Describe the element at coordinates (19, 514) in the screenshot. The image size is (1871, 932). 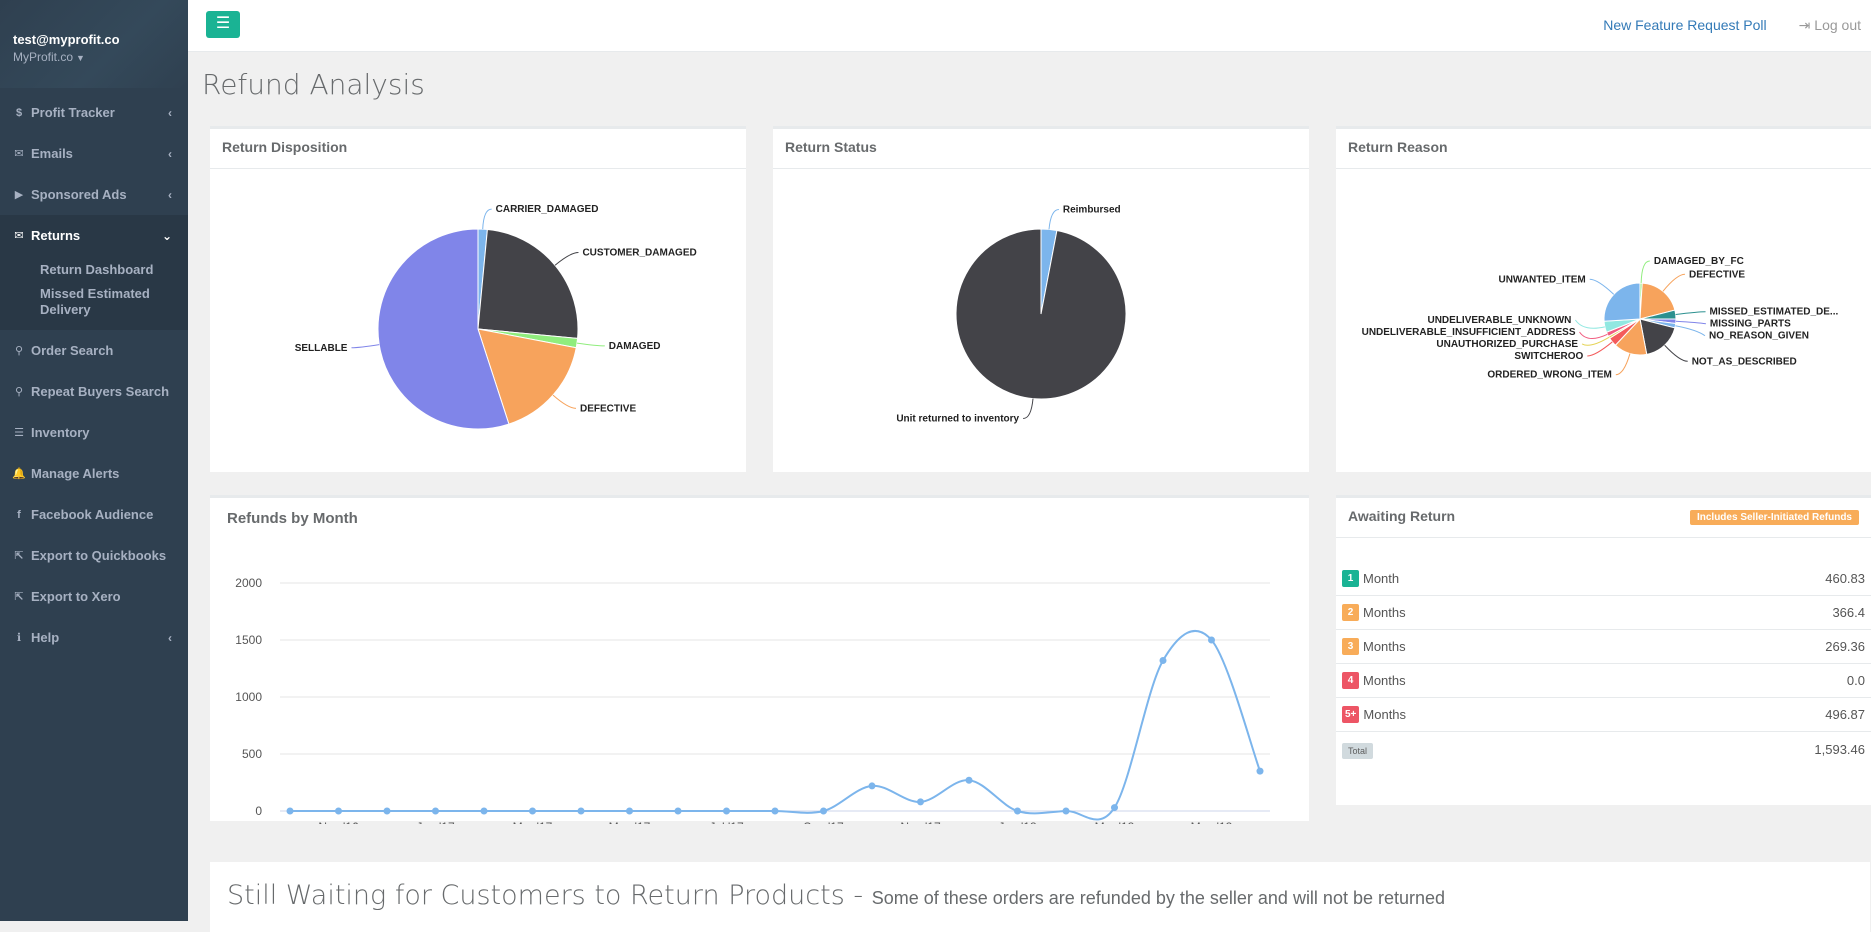
I see `facebook-icon: f` at that location.